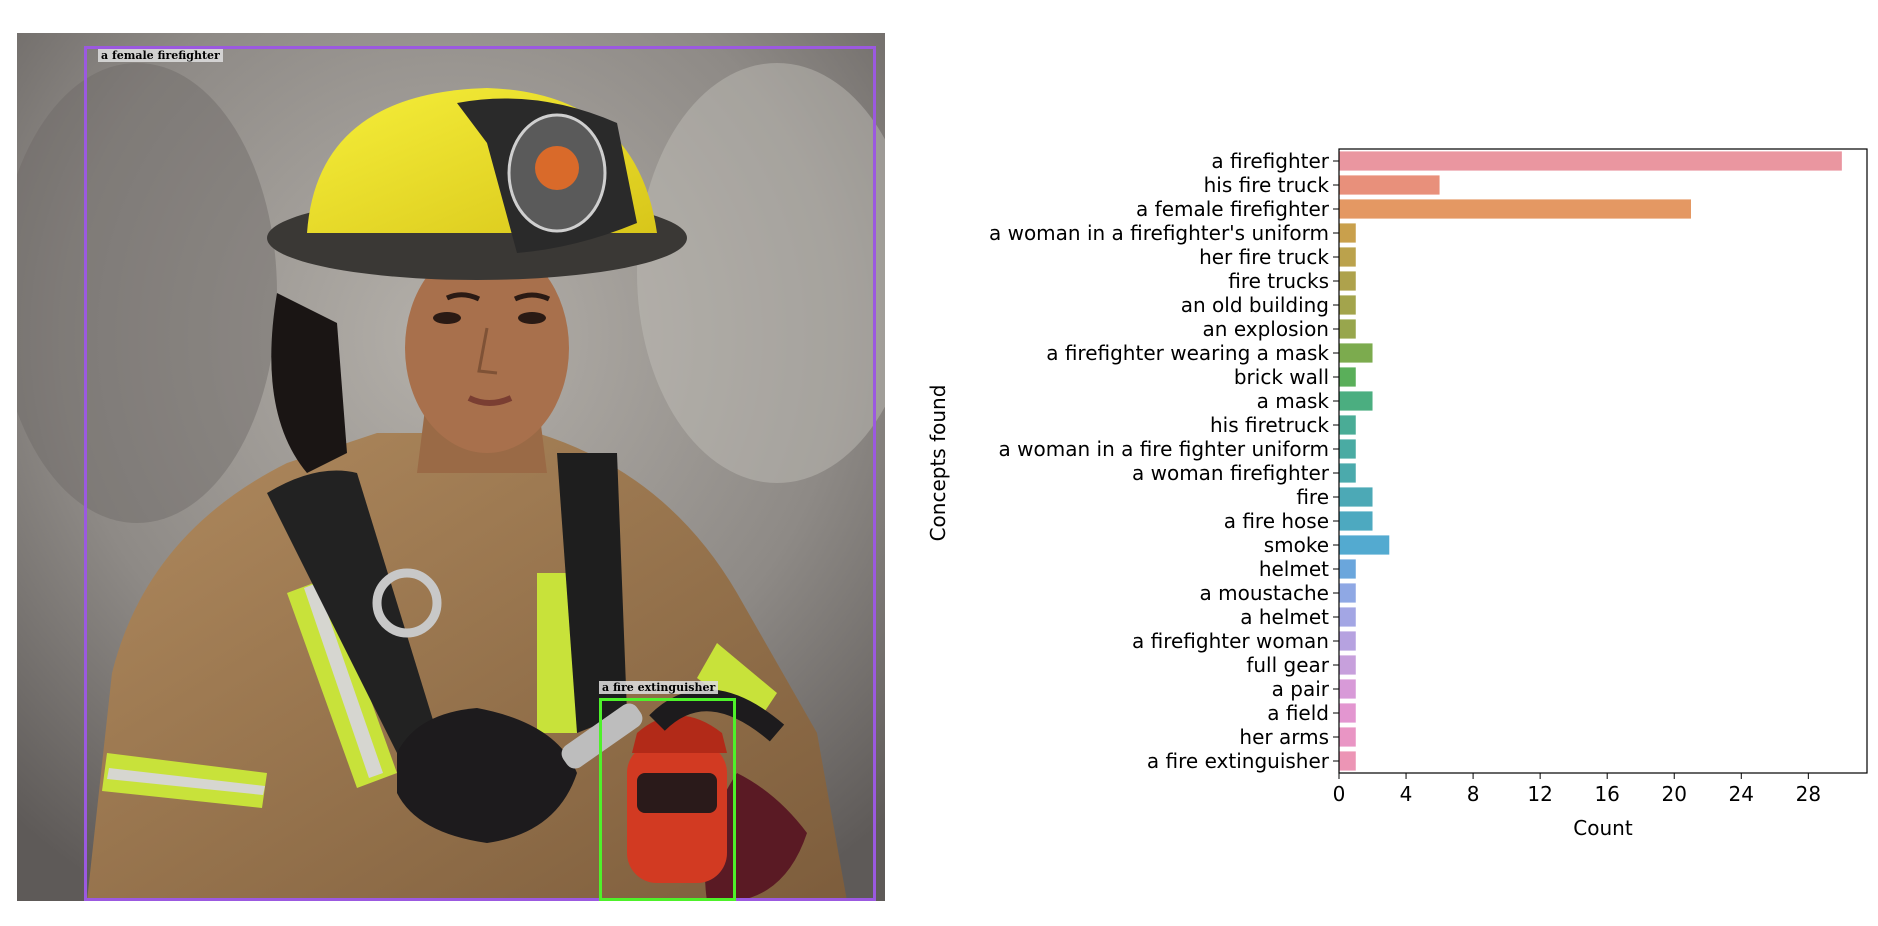  I want to click on y-tick-label: a woman in a fire fighter uniform, so click(1164, 449).